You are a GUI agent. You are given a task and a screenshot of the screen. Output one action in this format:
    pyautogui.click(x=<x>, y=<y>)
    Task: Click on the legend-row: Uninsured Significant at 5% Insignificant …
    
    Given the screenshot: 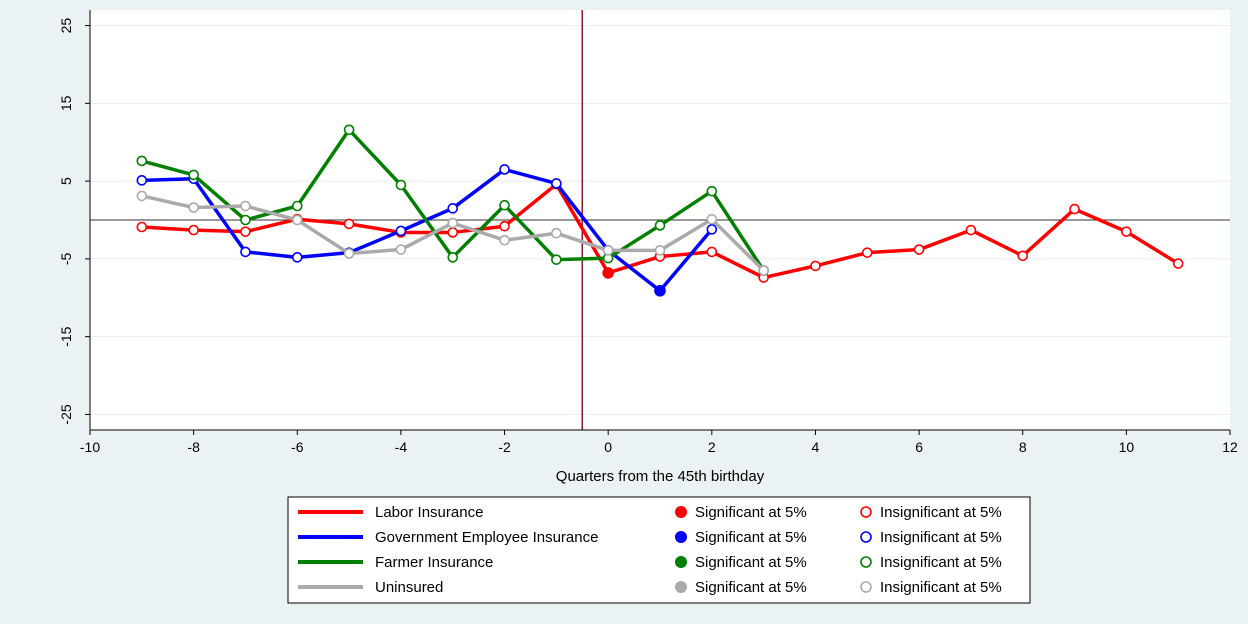 What is the action you would take?
    pyautogui.click(x=650, y=587)
    